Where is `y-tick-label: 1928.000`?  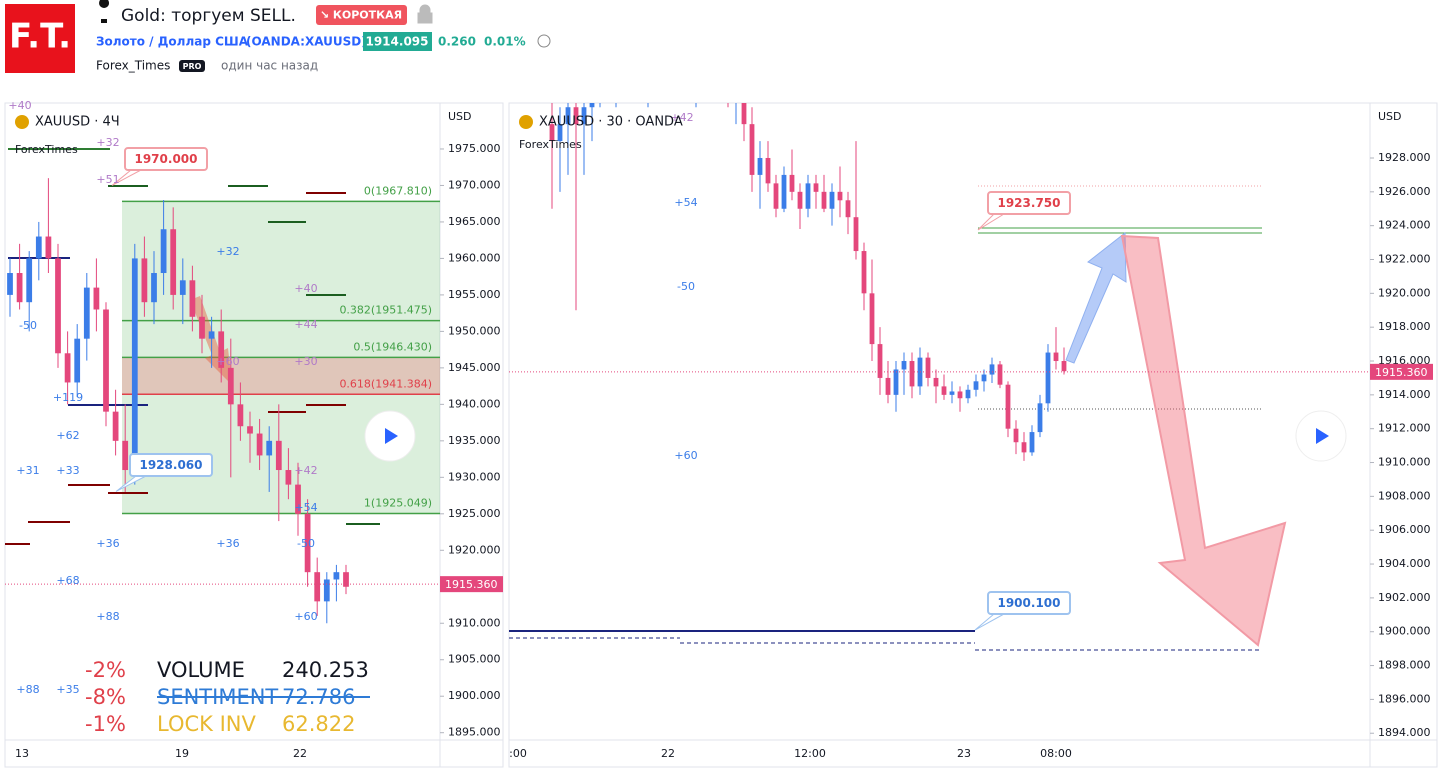 y-tick-label: 1928.000 is located at coordinates (1404, 157).